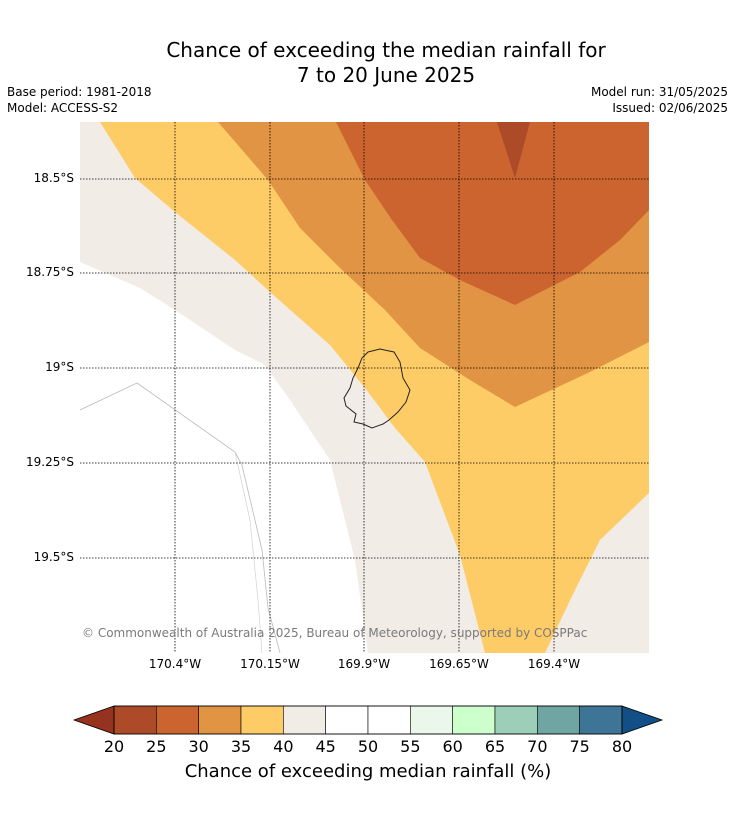 Image resolution: width=736 pixels, height=816 pixels. I want to click on colorbar-outline, so click(368, 720).